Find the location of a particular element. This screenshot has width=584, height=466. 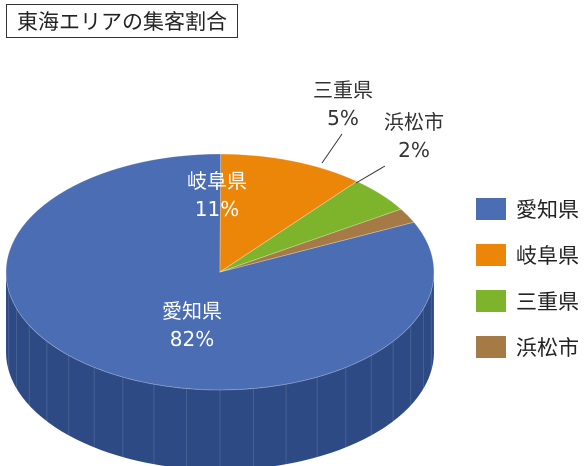

slice-gifu is located at coordinates (288, 213).